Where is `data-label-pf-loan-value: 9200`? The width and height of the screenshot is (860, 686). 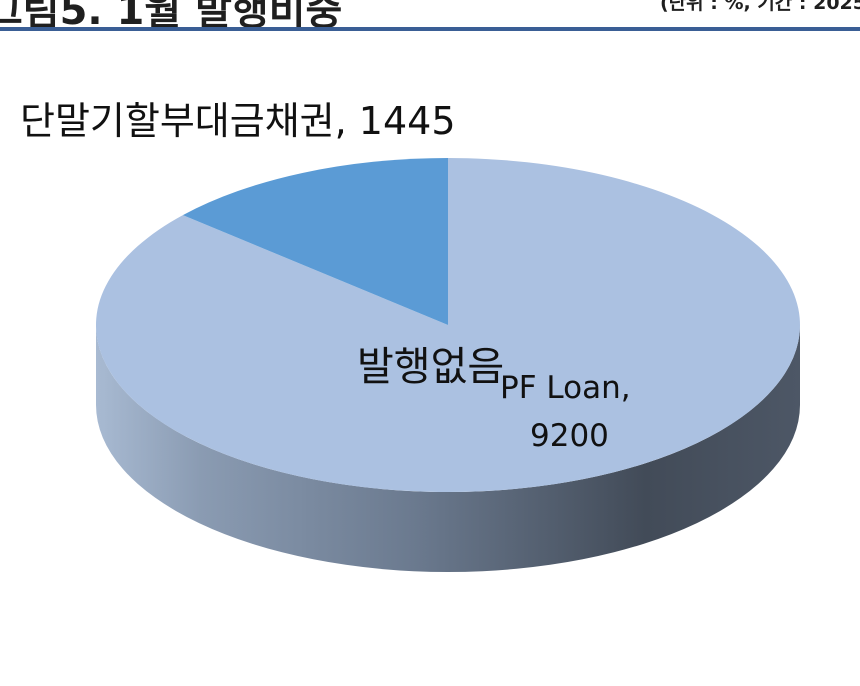 data-label-pf-loan-value: 9200 is located at coordinates (569, 436).